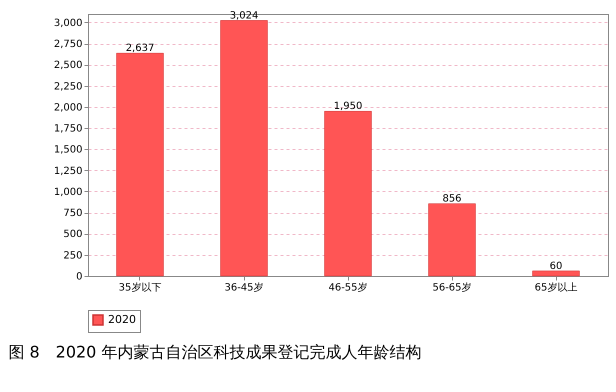  What do you see at coordinates (140, 48) in the screenshot?
I see `data-label: 2,637` at bounding box center [140, 48].